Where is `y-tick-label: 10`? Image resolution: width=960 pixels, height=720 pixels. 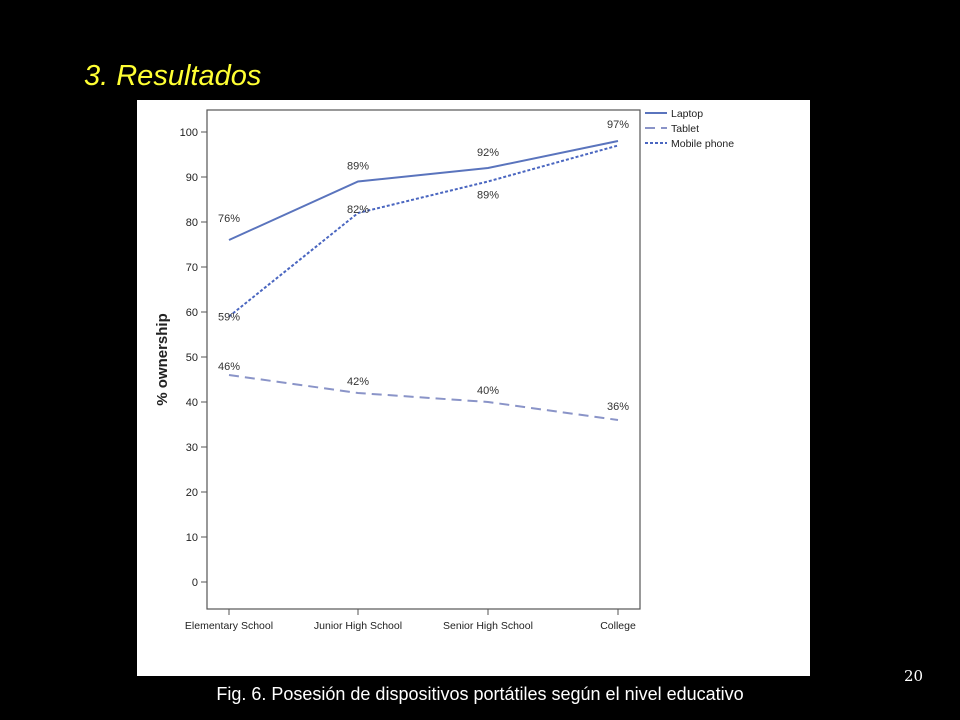
y-tick-label: 10 is located at coordinates (192, 538).